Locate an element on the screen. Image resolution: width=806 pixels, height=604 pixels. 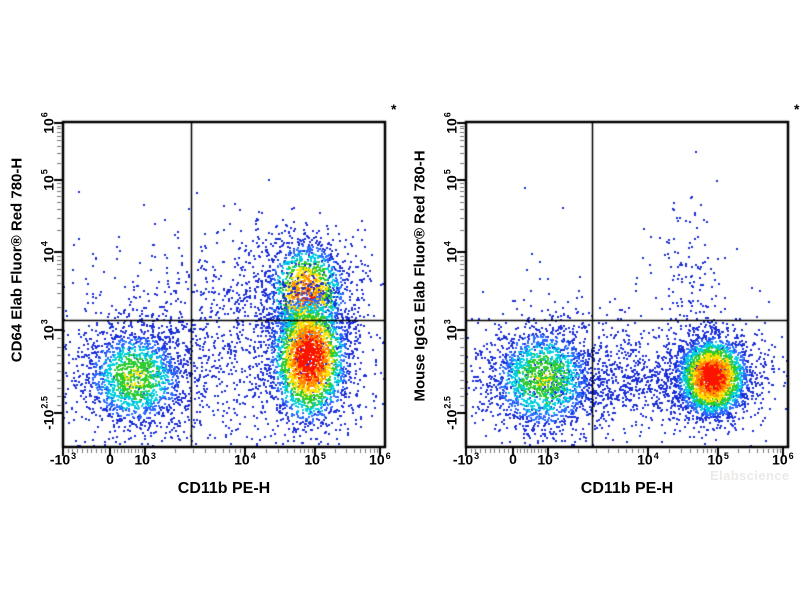
right-significance-asterisk: * is located at coordinates (797, 109).